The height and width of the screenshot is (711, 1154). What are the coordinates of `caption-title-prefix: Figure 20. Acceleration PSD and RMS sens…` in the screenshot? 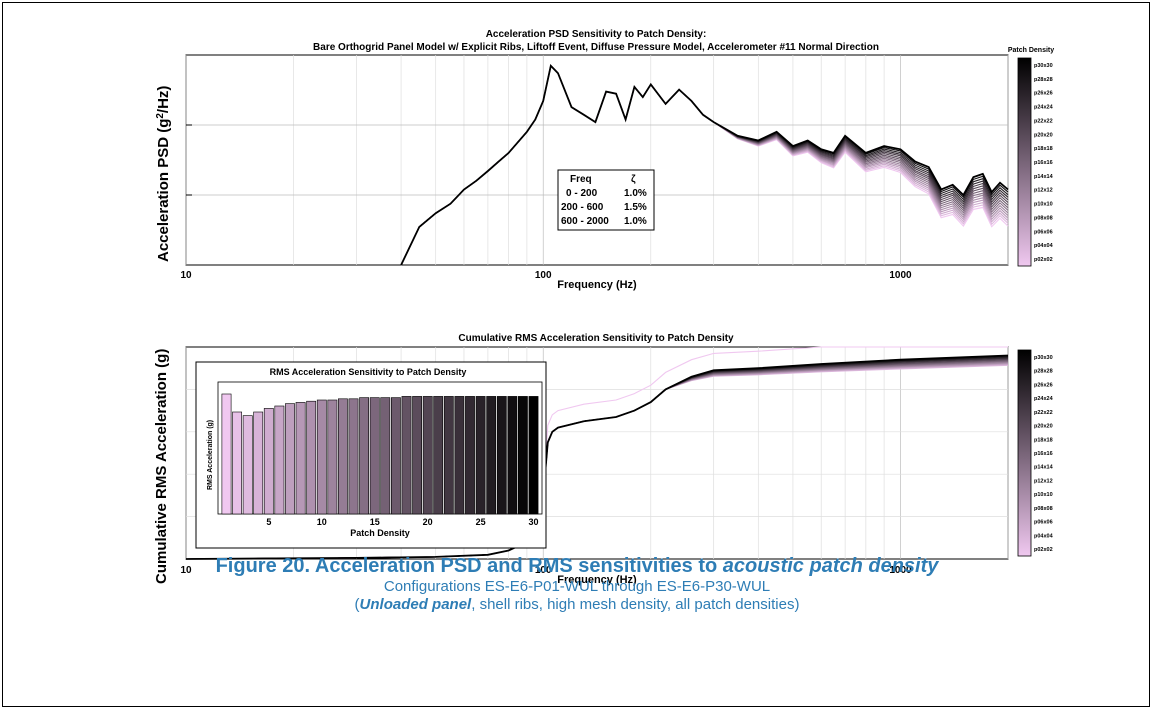 It's located at (469, 566).